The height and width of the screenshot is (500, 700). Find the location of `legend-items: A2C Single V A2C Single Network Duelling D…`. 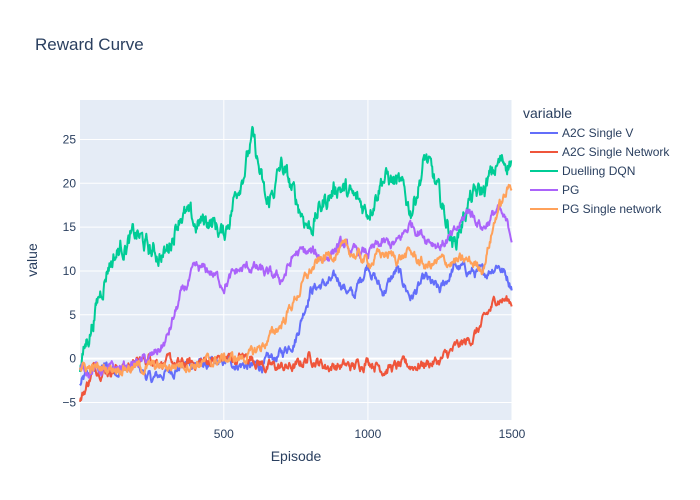

legend-items: A2C Single V A2C Single Network Duelling D… is located at coordinates (600, 171).